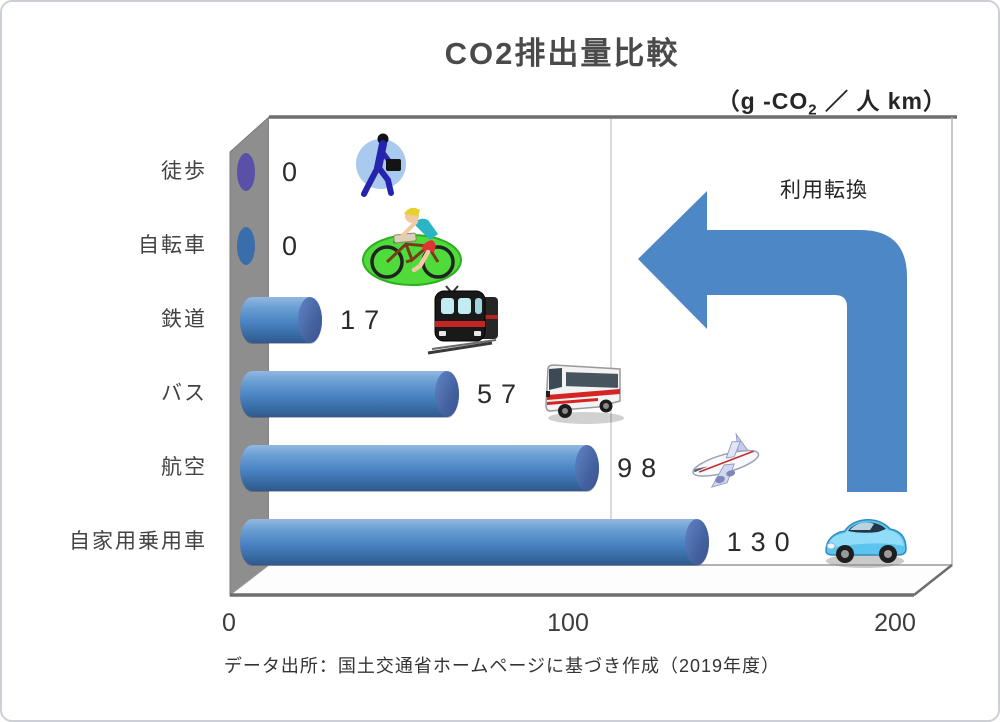 Image resolution: width=1000 pixels, height=722 pixels. What do you see at coordinates (762, 101) in the screenshot?
I see `unit-prefix: （g -CO` at bounding box center [762, 101].